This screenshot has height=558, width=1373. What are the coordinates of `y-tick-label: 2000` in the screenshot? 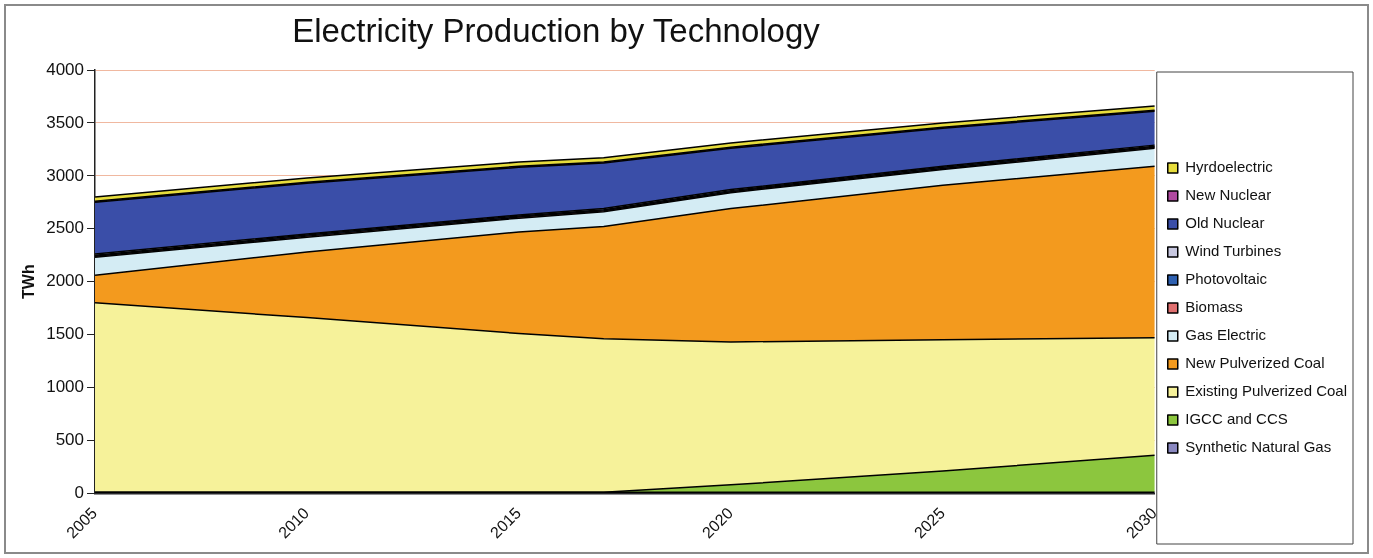 It's located at (65, 281).